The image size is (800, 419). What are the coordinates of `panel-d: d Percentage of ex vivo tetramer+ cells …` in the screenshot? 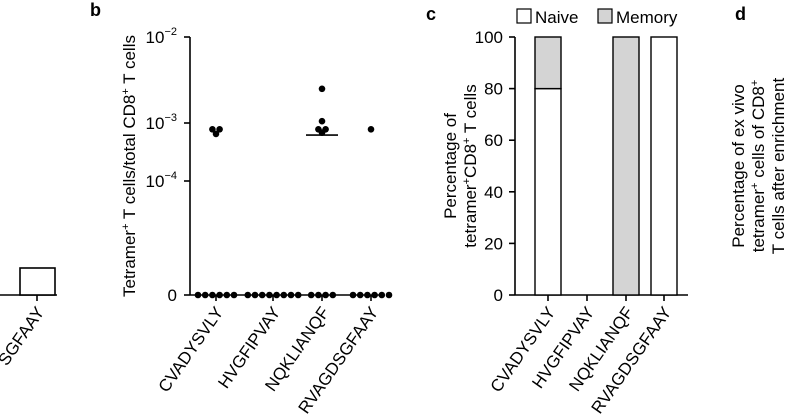 It's located at (758, 129).